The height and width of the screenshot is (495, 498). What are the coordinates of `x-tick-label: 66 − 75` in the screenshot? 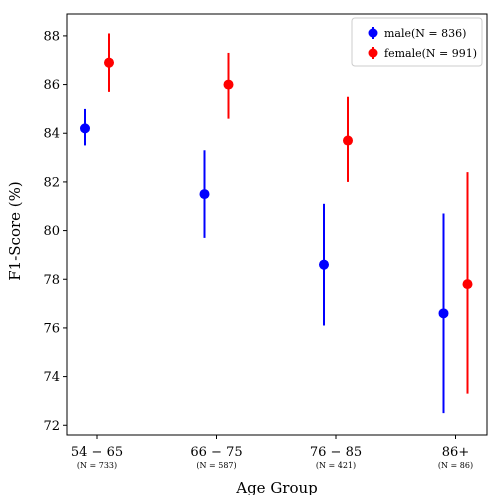 It's located at (216, 452).